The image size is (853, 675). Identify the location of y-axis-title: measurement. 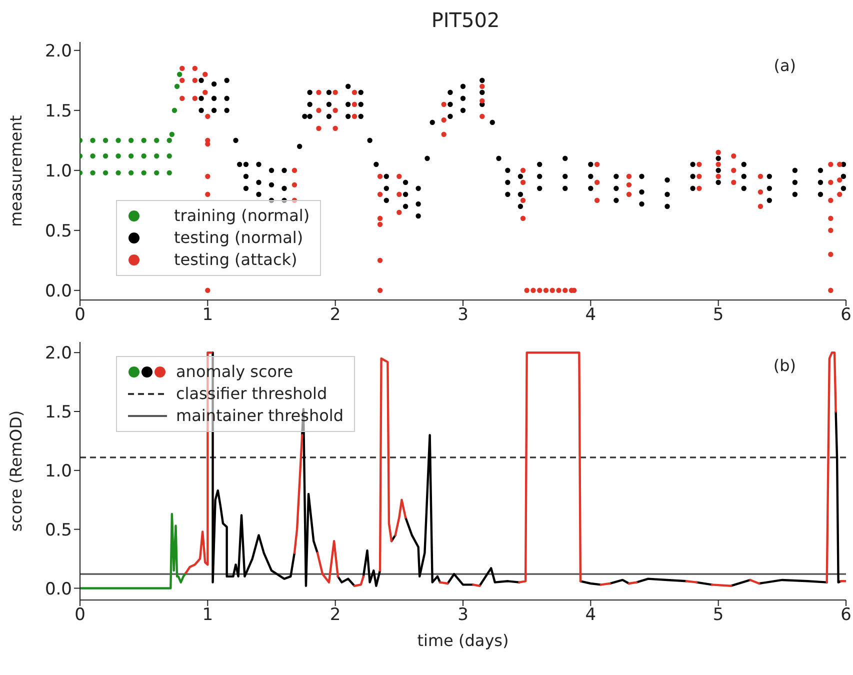
(16, 171).